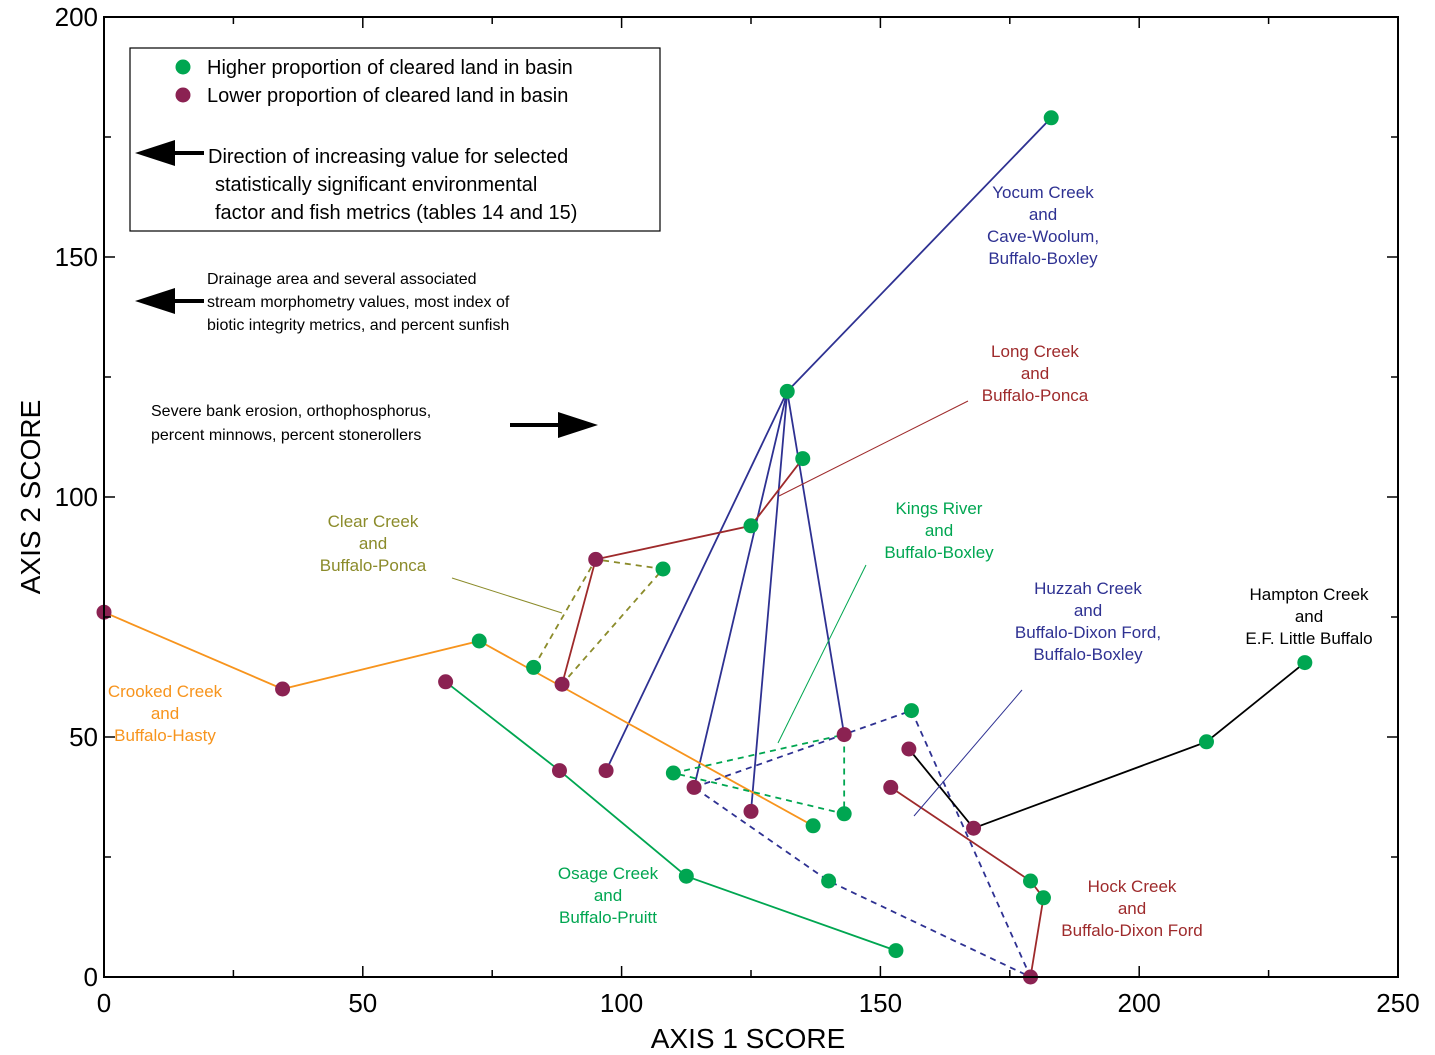 The width and height of the screenshot is (1435, 1055). Describe the element at coordinates (748, 1038) in the screenshot. I see `x-axis-title: AXIS 1 SCORE` at that location.